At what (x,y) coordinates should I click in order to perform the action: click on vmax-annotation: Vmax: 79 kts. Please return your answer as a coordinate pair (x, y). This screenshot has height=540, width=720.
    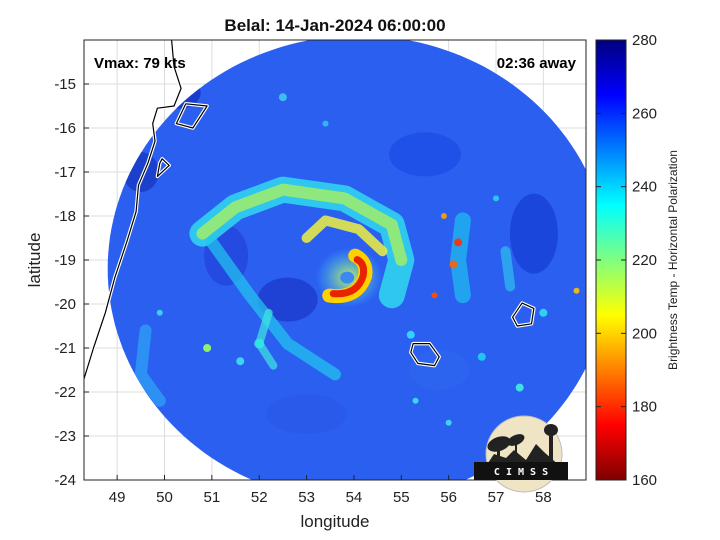
    Looking at the image, I should click on (140, 63).